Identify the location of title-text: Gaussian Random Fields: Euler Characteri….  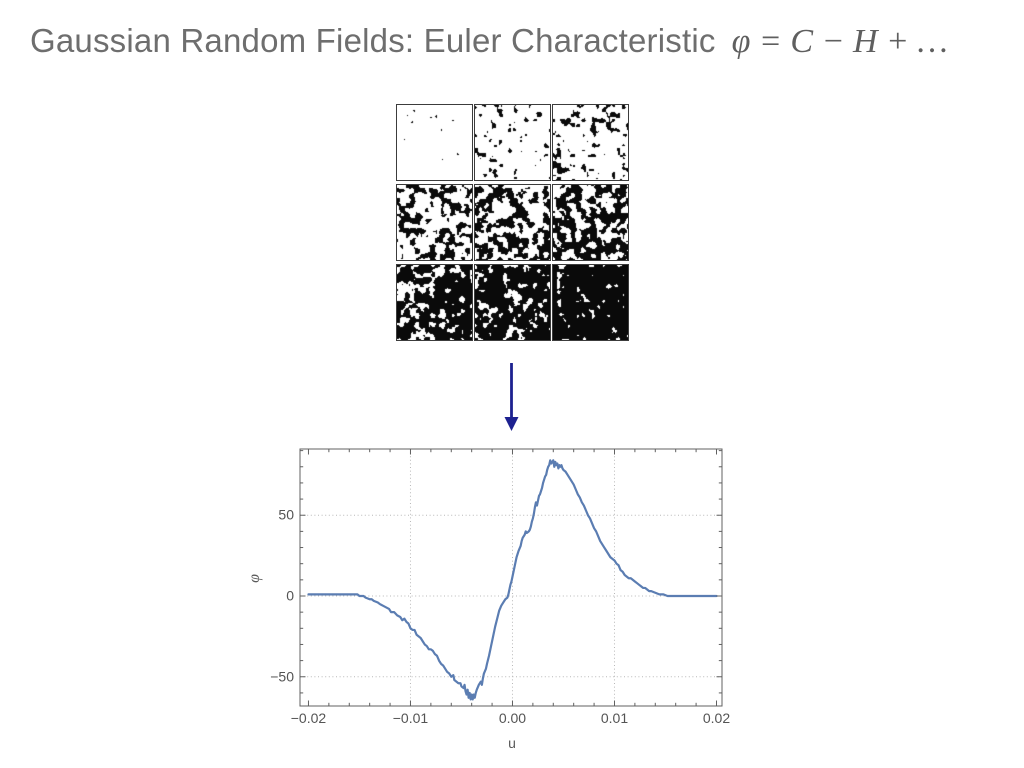
(373, 40).